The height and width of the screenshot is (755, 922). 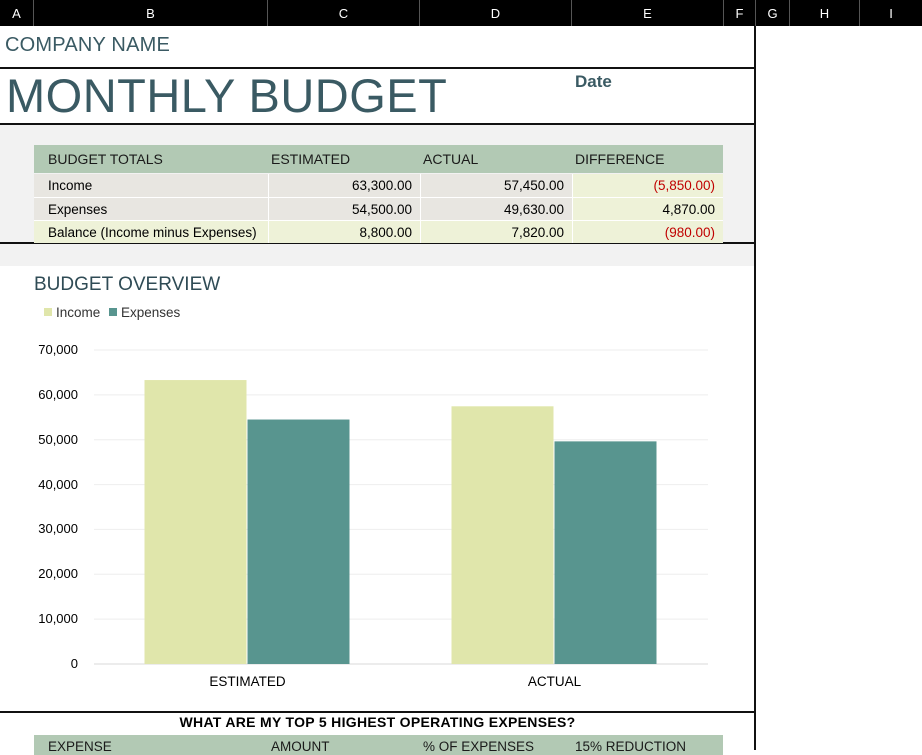 I want to click on column-header-f: F, so click(x=740, y=13).